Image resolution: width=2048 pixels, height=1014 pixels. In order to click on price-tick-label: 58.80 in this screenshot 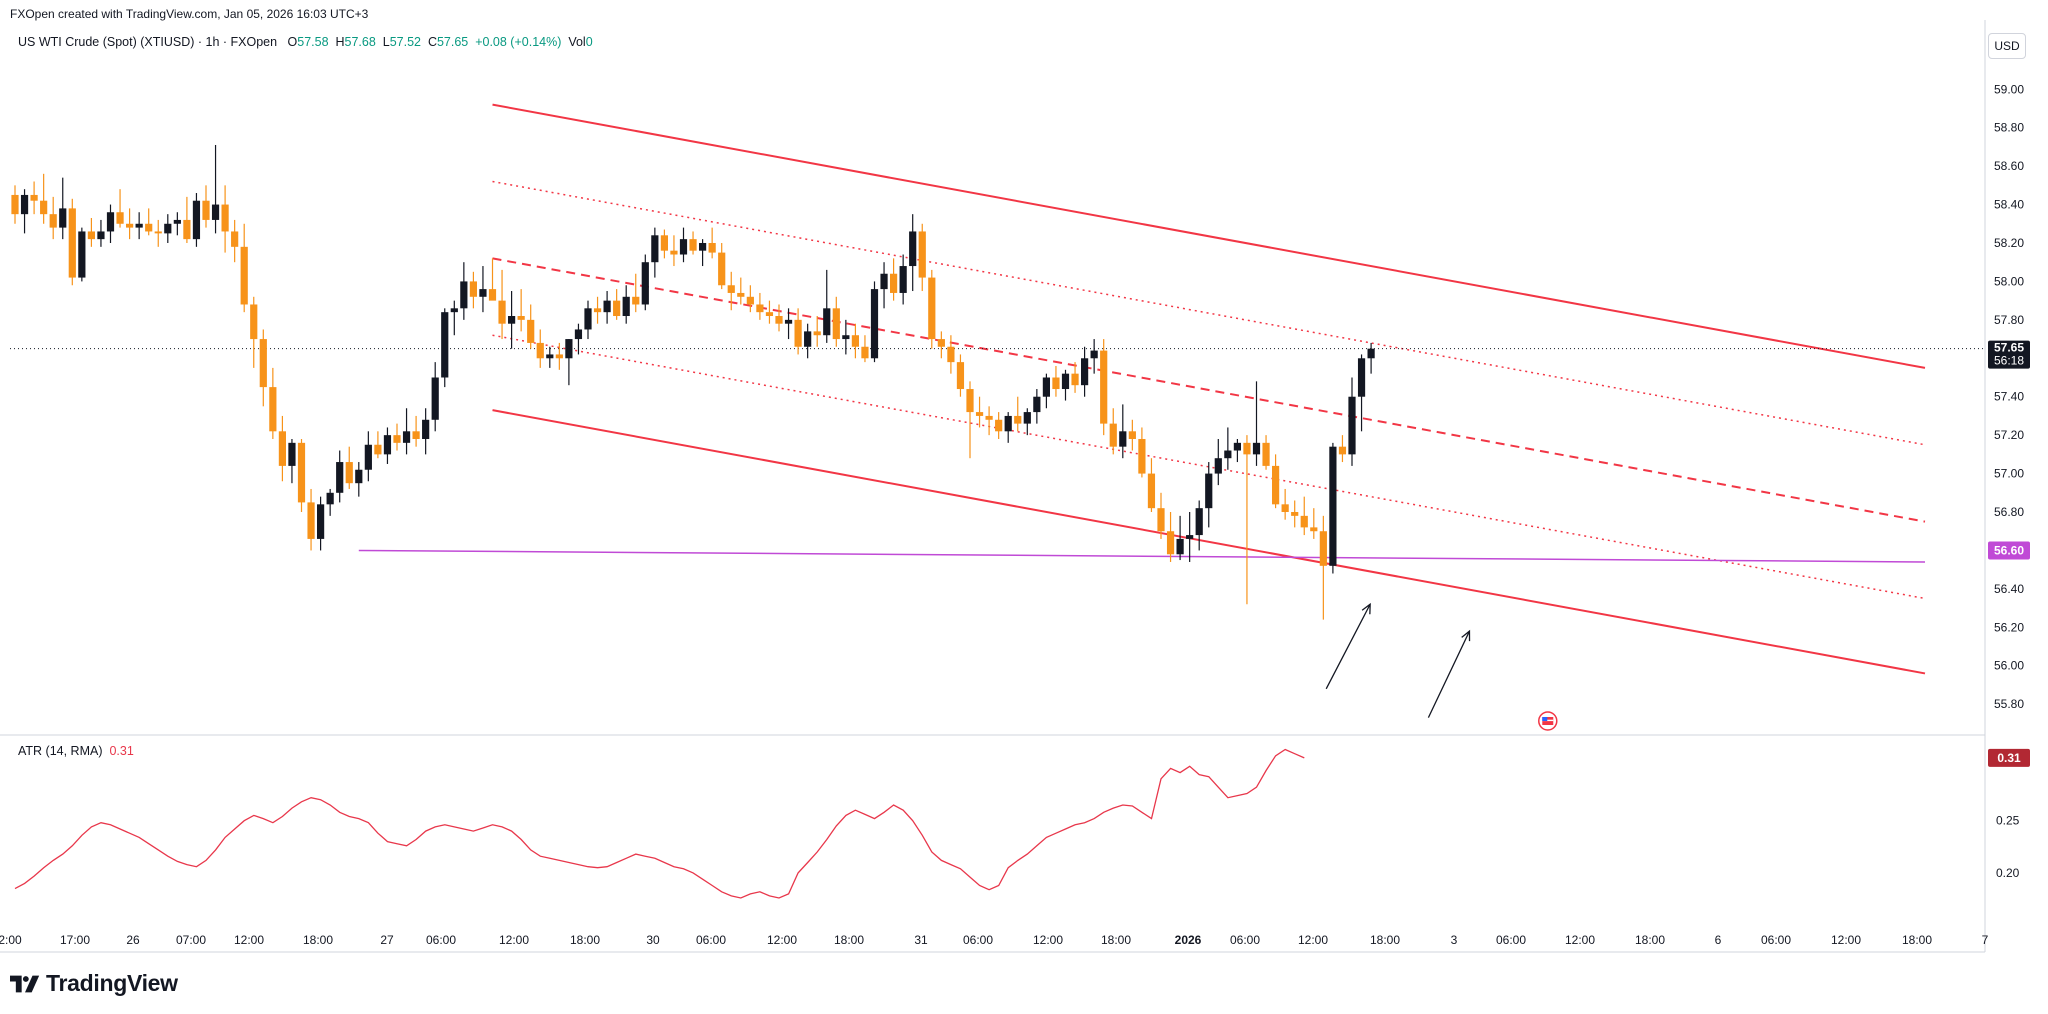, I will do `click(2009, 128)`.